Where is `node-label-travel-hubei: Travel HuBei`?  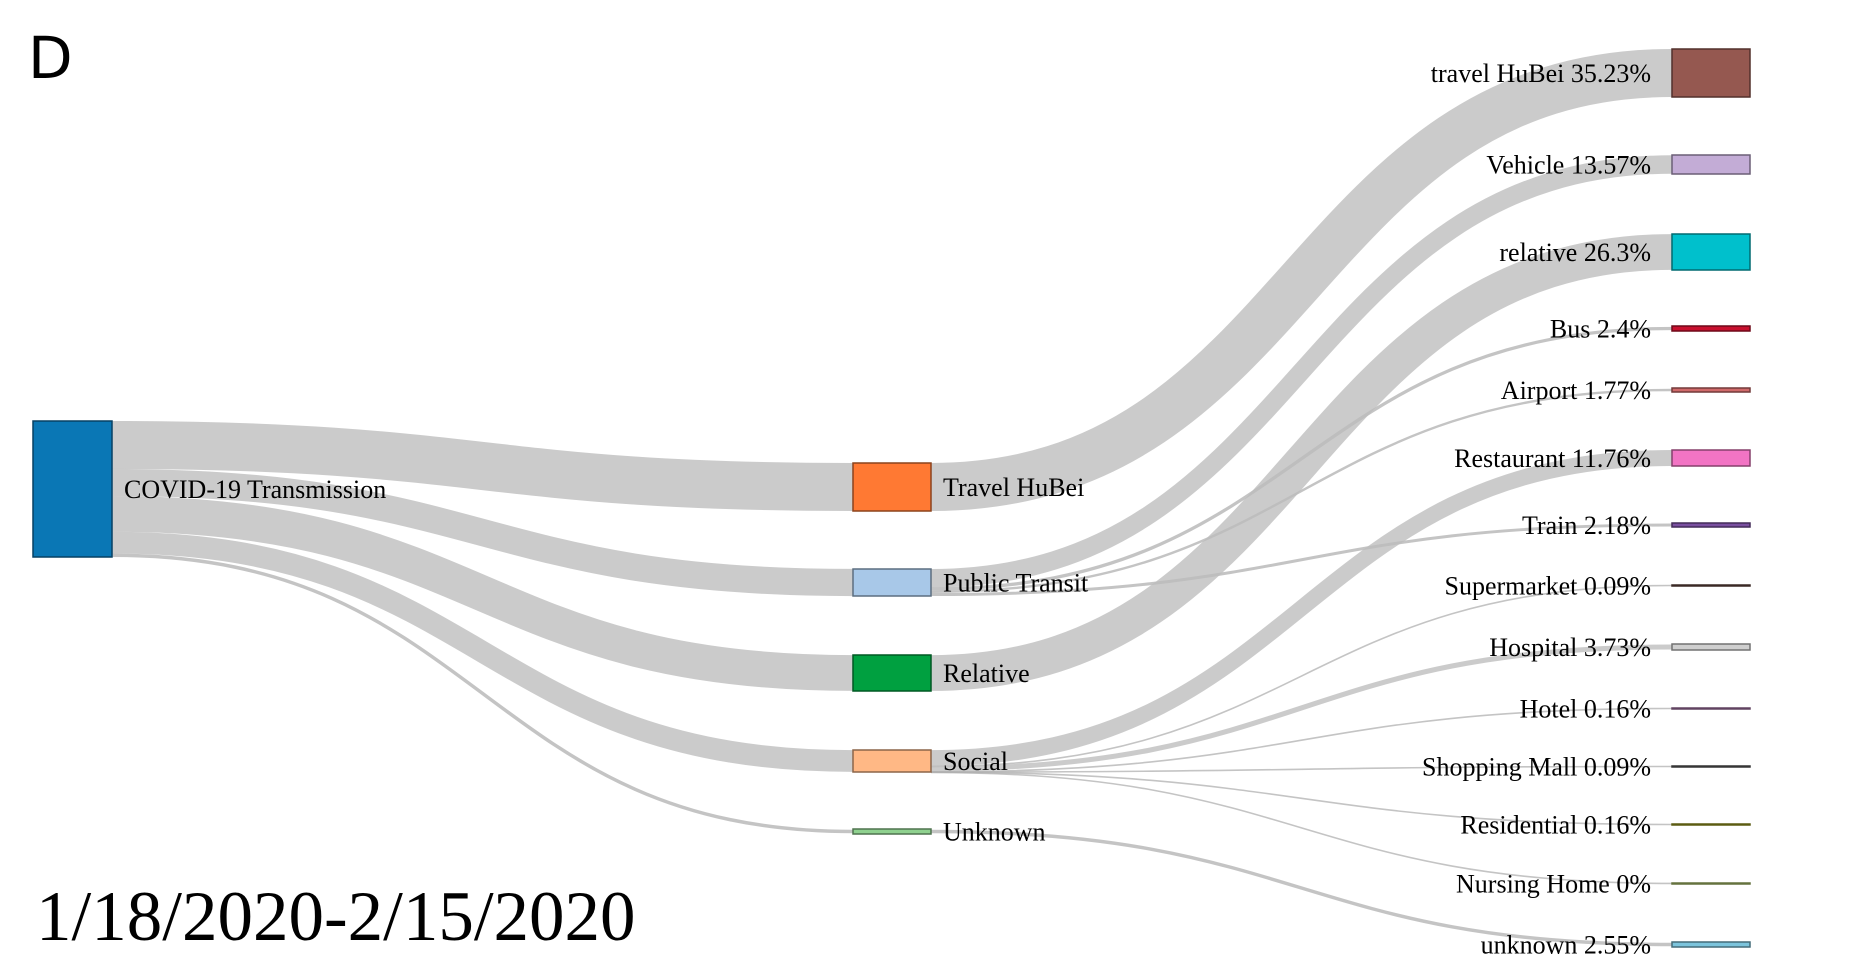
node-label-travel-hubei: Travel HuBei is located at coordinates (1013, 487).